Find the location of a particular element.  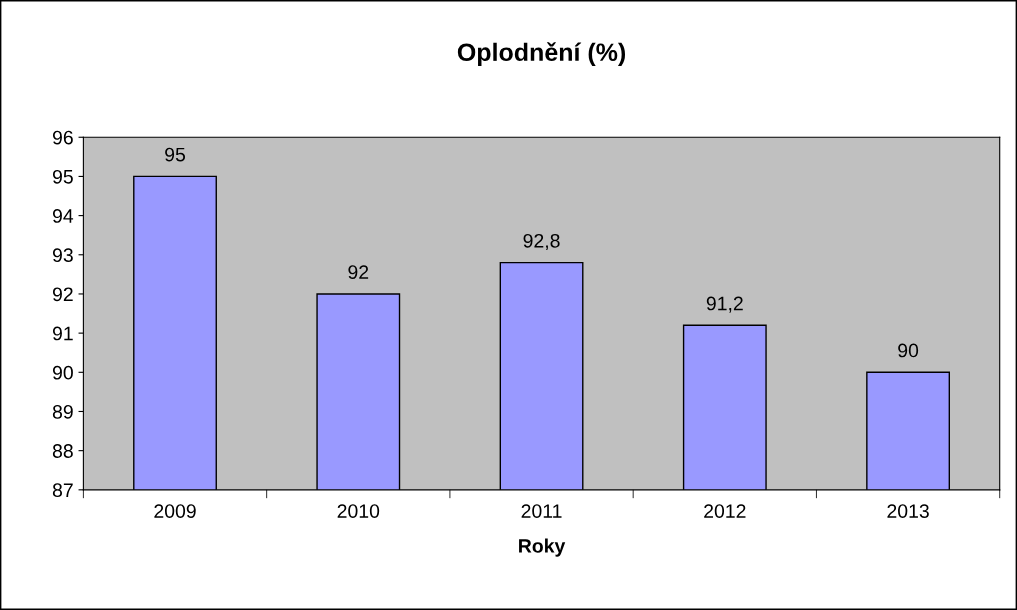

chart-title: Oplodnění (%) is located at coordinates (541, 54).